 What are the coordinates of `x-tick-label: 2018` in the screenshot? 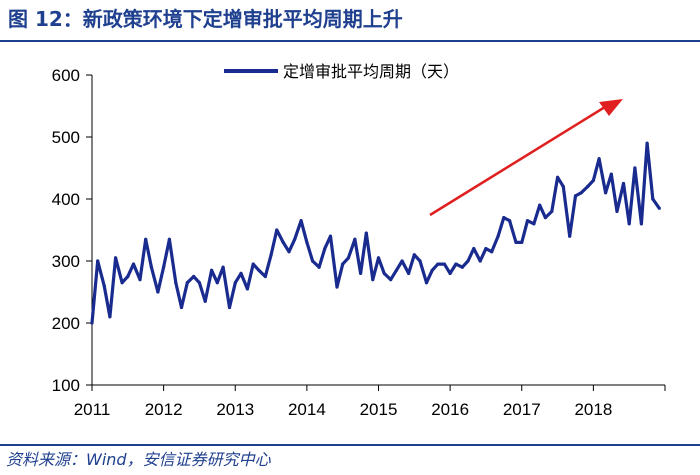 It's located at (593, 409).